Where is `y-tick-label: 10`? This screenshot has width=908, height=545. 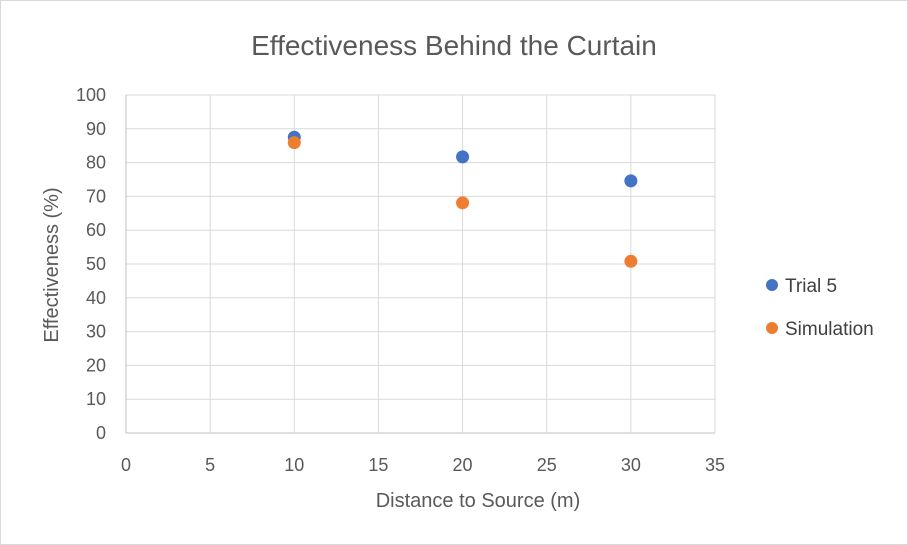
y-tick-label: 10 is located at coordinates (96, 399).